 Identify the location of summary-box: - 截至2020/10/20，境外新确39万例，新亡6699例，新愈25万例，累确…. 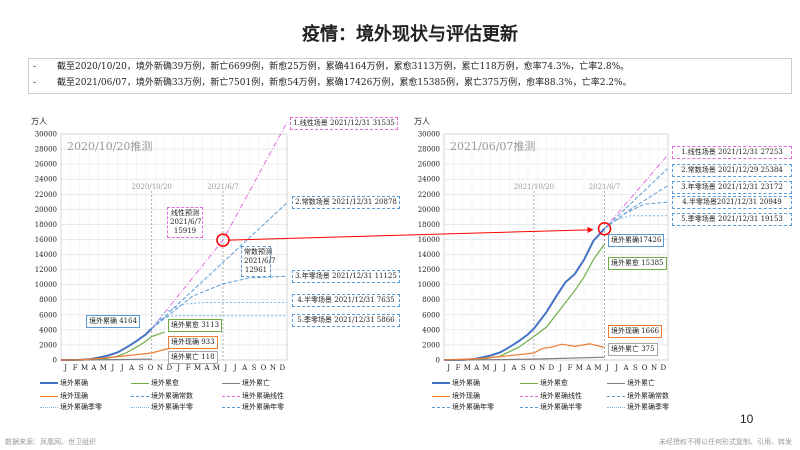
(410, 76).